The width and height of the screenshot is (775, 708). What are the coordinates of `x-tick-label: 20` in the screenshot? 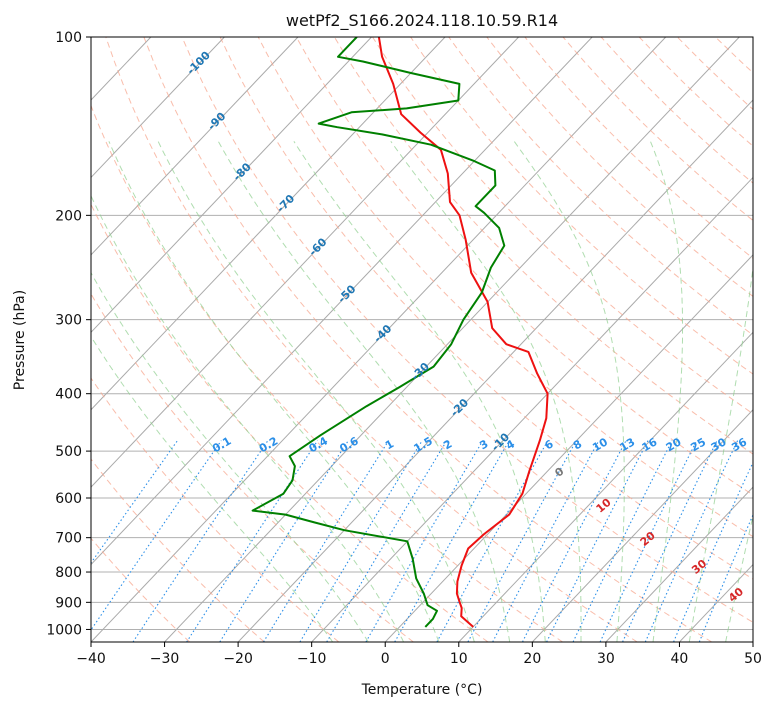 It's located at (532, 659).